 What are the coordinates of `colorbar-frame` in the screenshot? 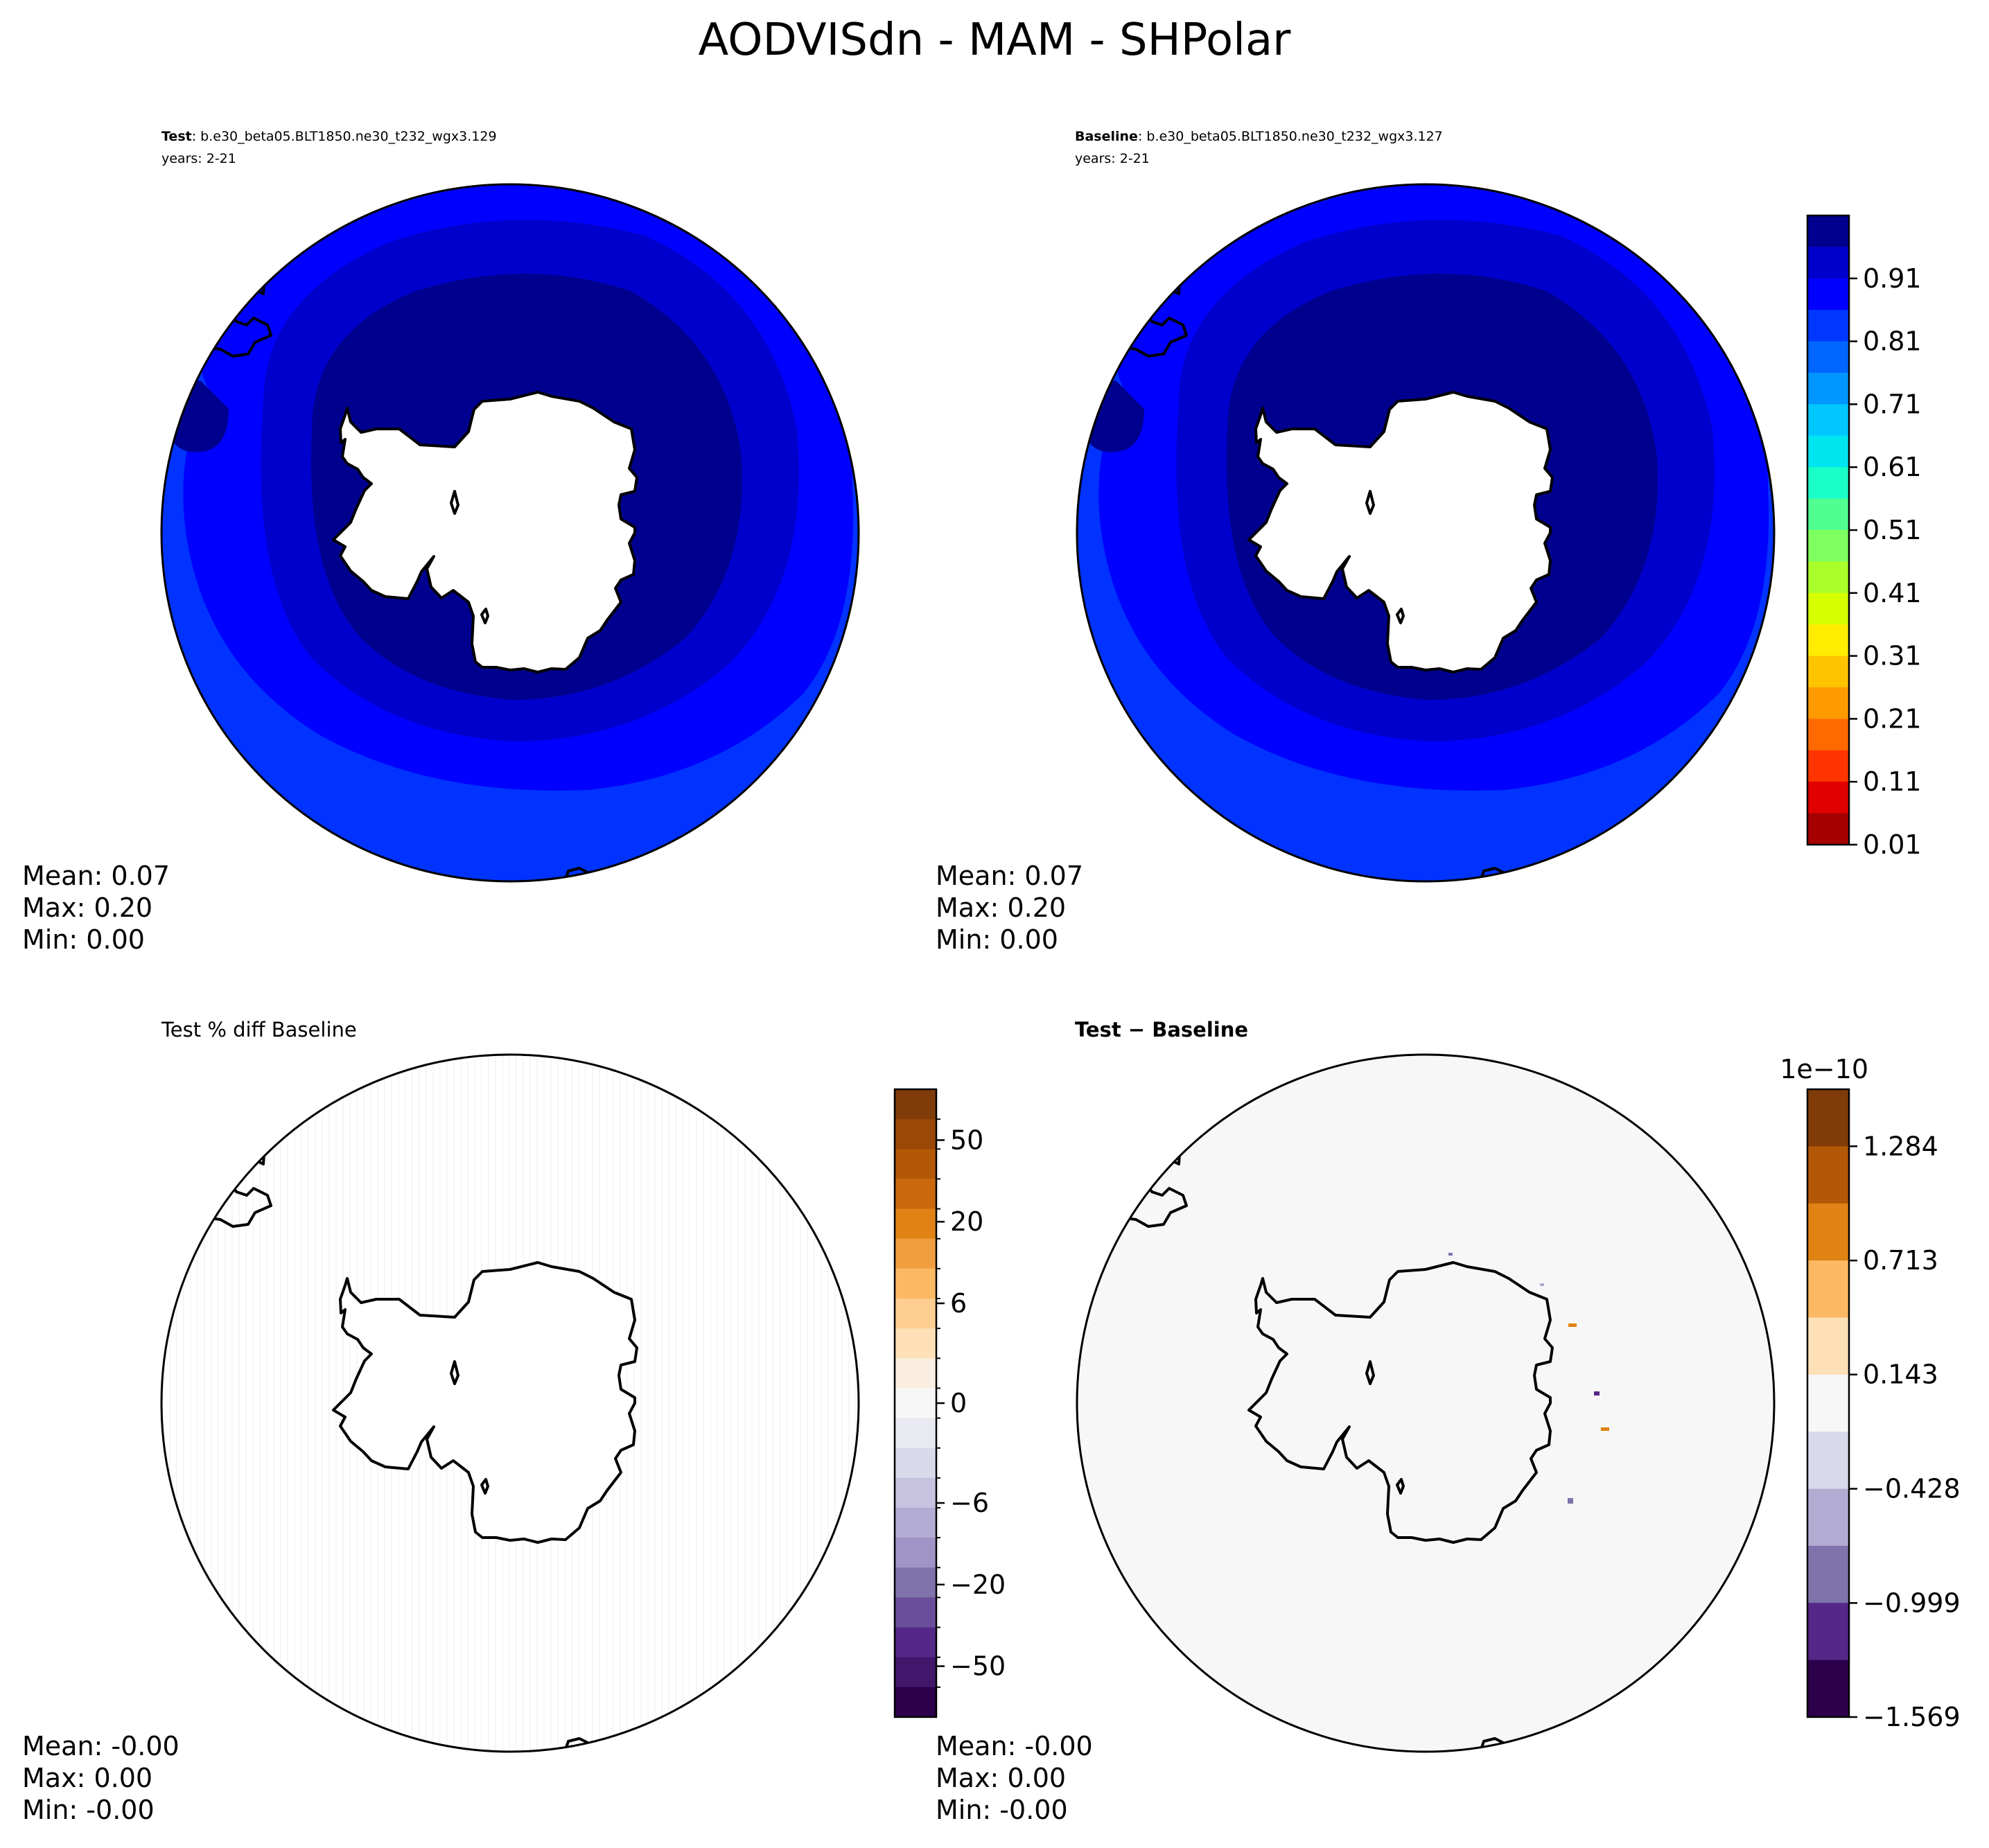 It's located at (1828, 1403).